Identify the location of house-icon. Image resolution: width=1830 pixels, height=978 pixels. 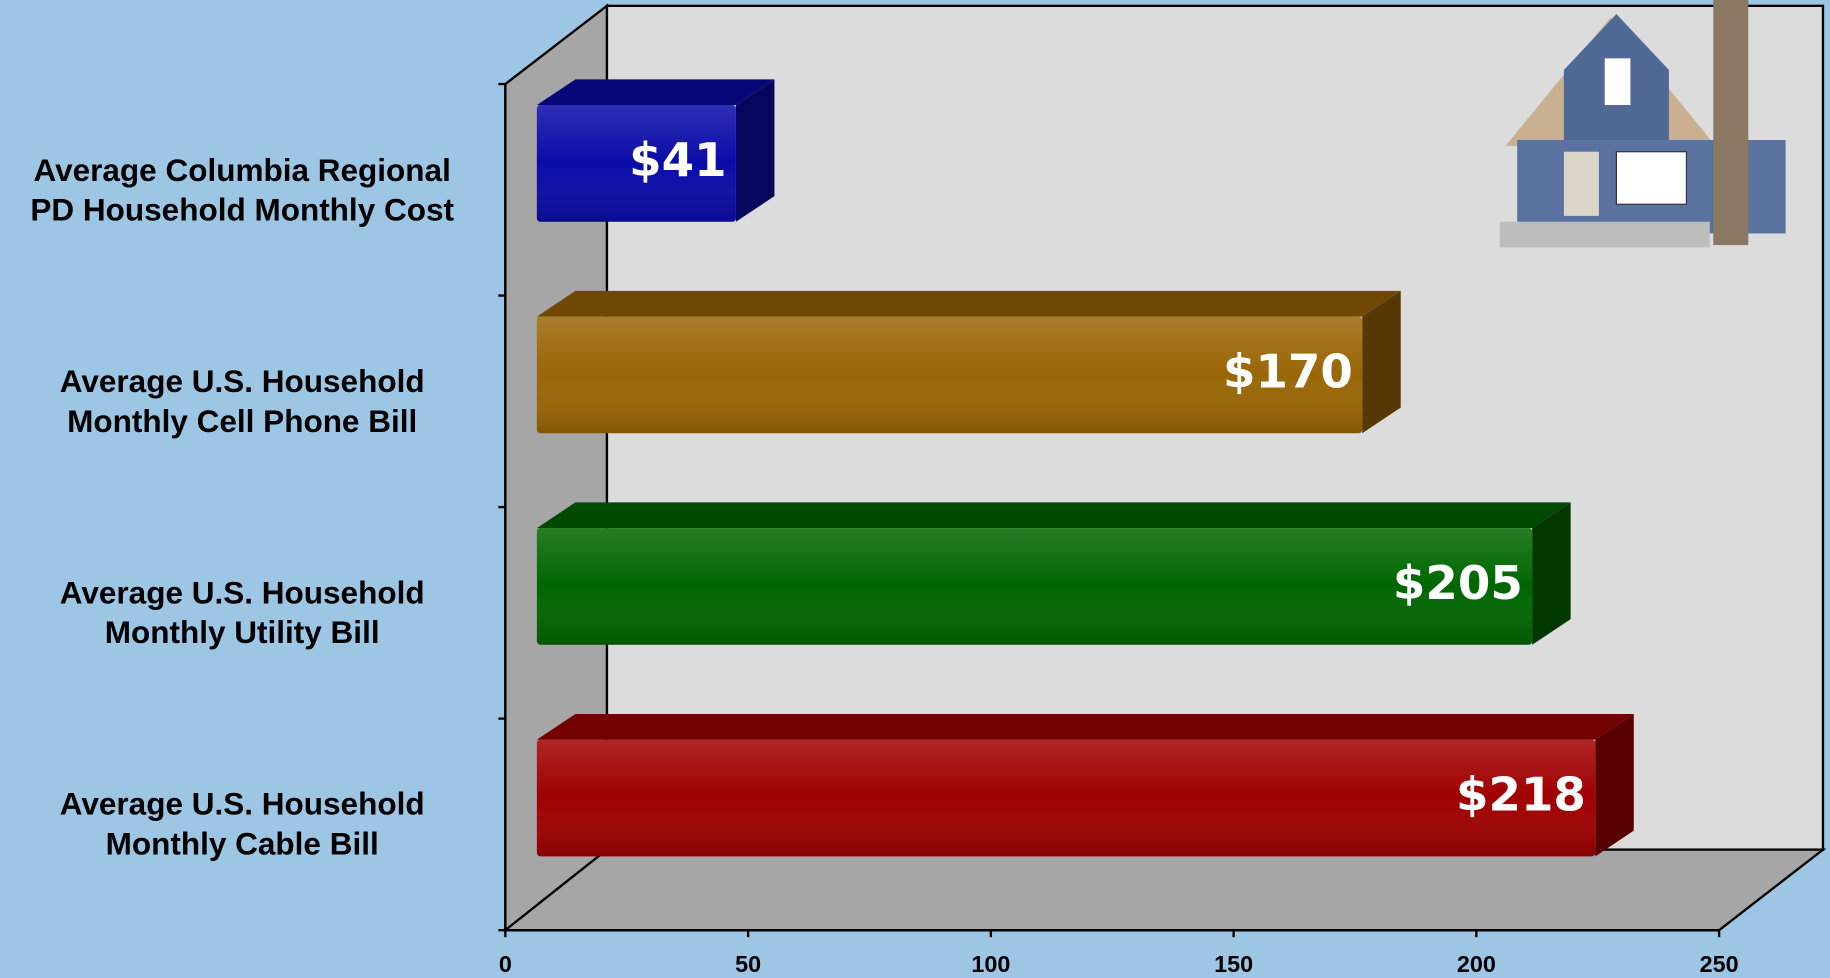
(1642, 124).